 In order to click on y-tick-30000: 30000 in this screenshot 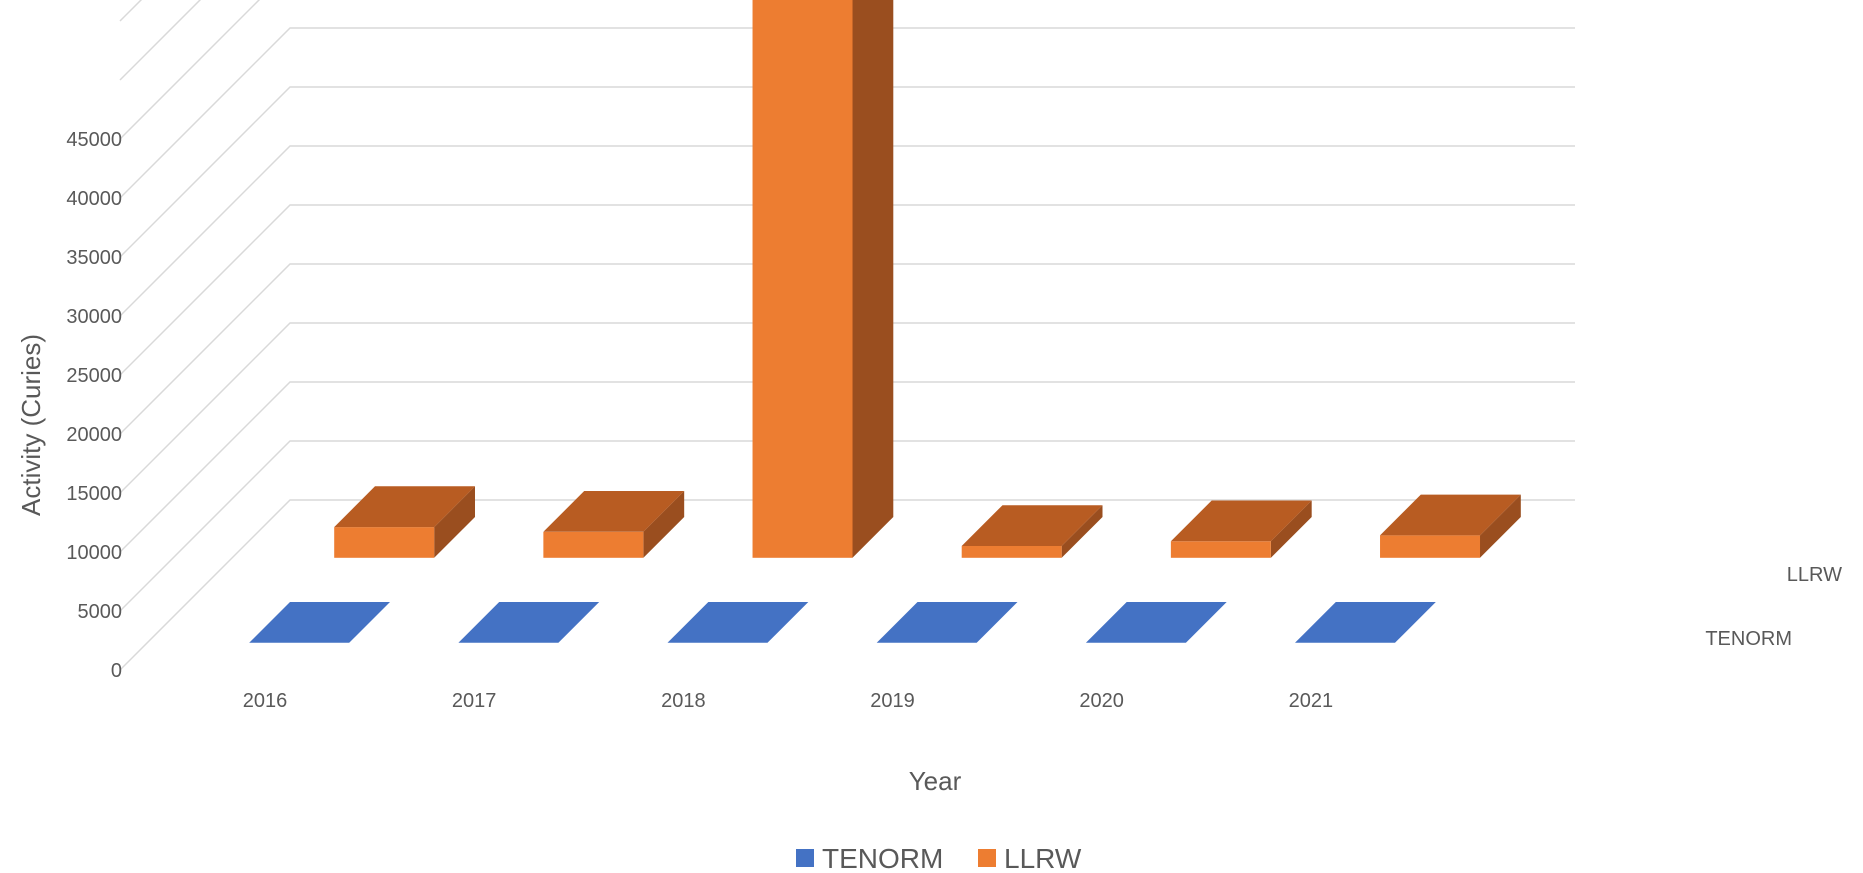, I will do `click(94, 317)`.